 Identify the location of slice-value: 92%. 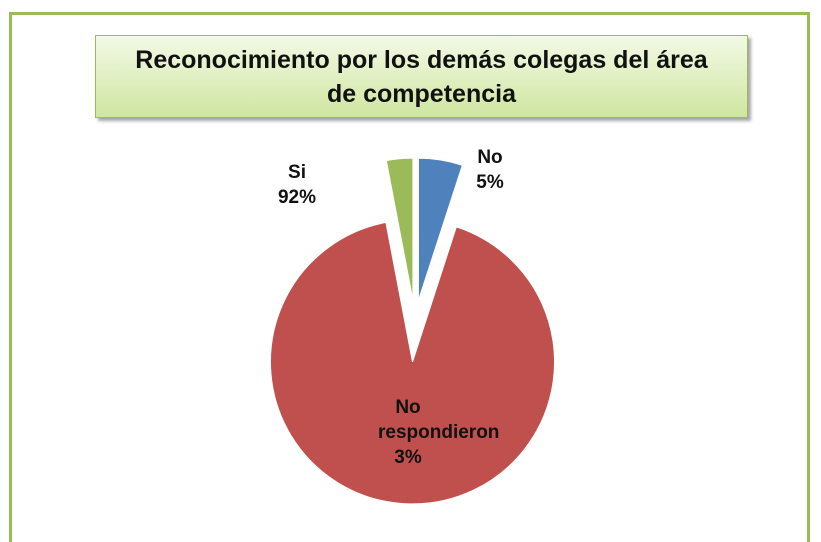
(297, 197).